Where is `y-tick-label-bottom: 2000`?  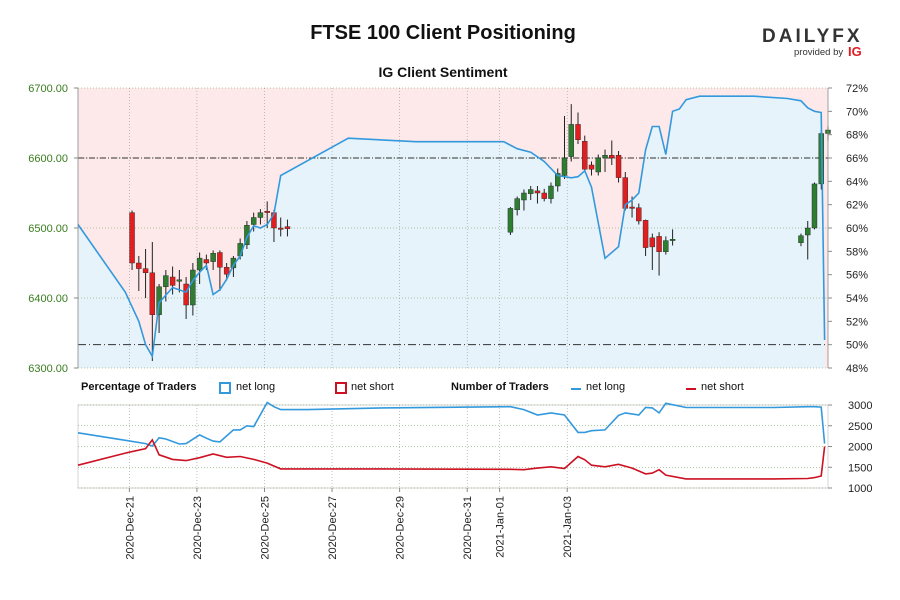 y-tick-label-bottom: 2000 is located at coordinates (860, 448).